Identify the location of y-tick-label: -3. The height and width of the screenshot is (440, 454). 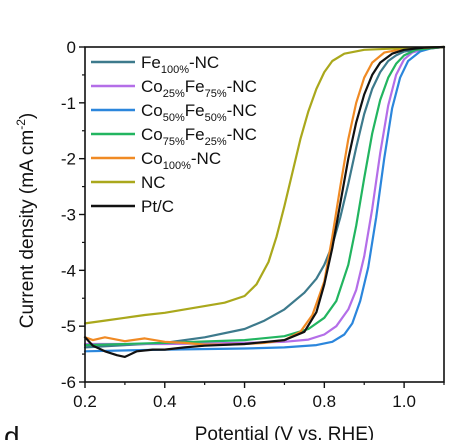
(68, 215).